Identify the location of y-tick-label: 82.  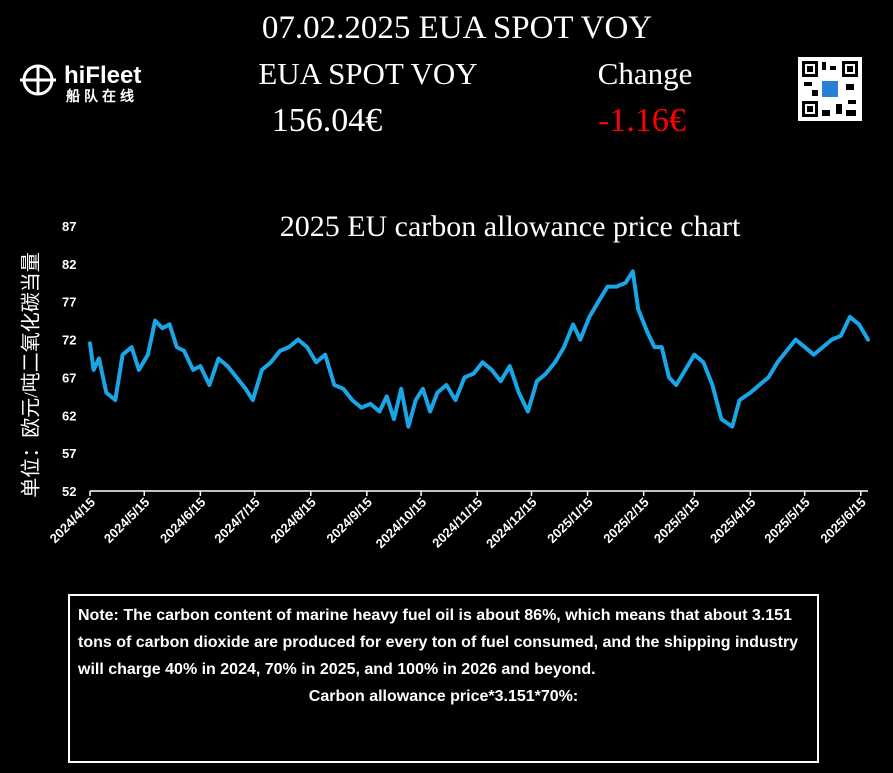
(69, 264).